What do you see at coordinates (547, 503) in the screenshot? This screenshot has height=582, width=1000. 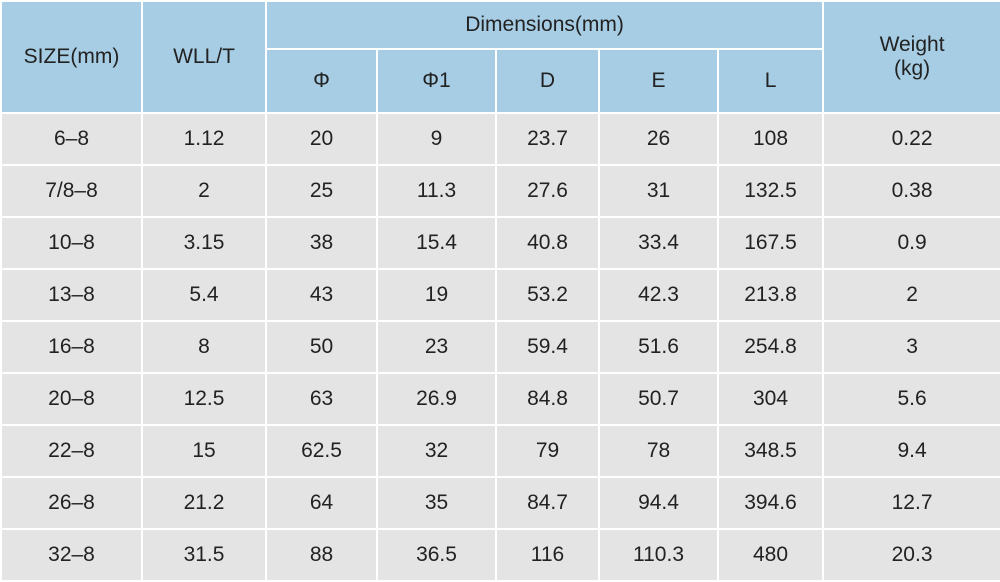 I see `cell-d: 84.7` at bounding box center [547, 503].